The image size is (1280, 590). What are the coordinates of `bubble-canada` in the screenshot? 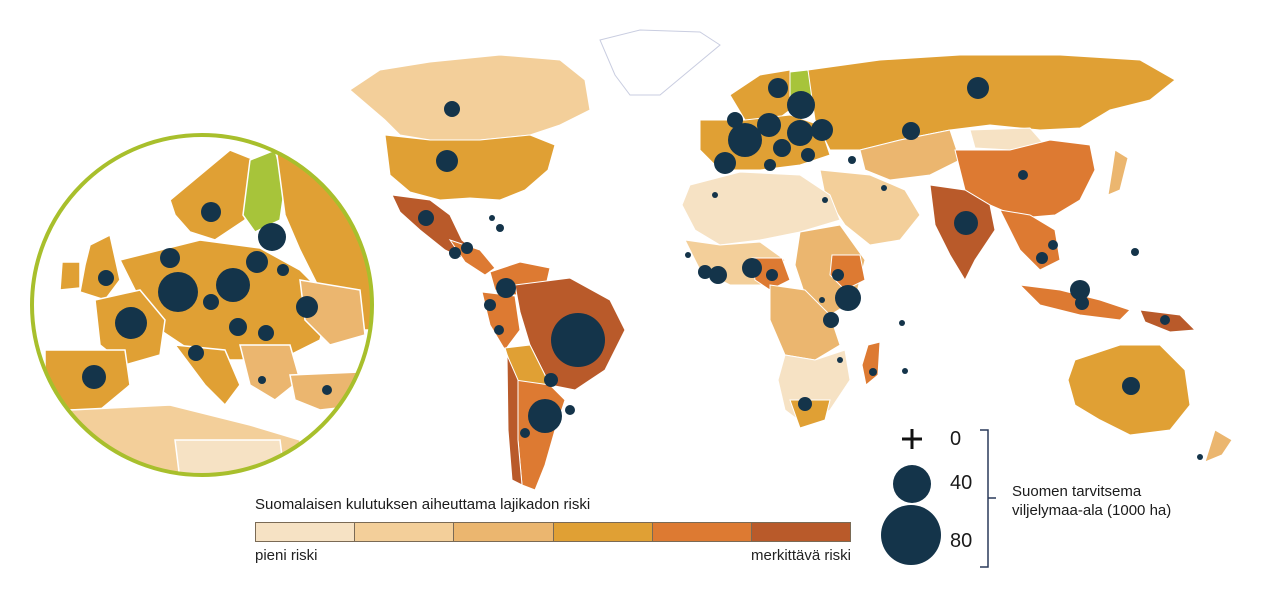 It's located at (452, 109).